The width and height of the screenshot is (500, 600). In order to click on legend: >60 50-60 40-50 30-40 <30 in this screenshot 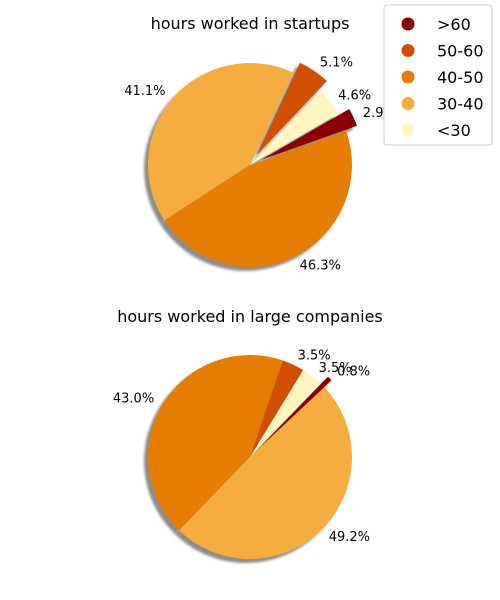, I will do `click(438, 75)`.